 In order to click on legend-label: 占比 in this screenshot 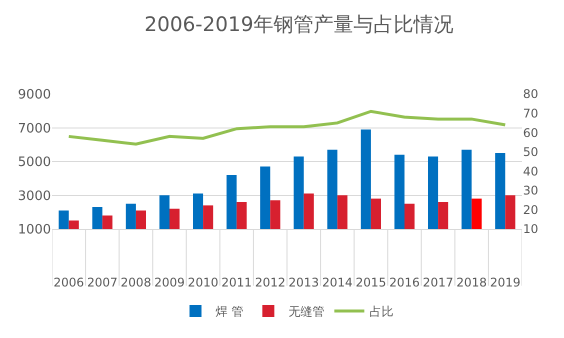, I will do `click(381, 311)`.